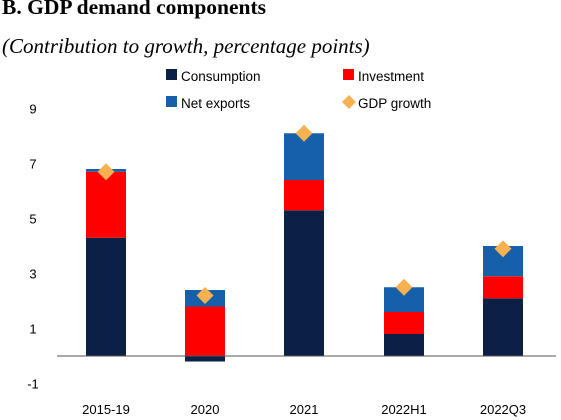  What do you see at coordinates (391, 76) in the screenshot?
I see `legend-label: Investment` at bounding box center [391, 76].